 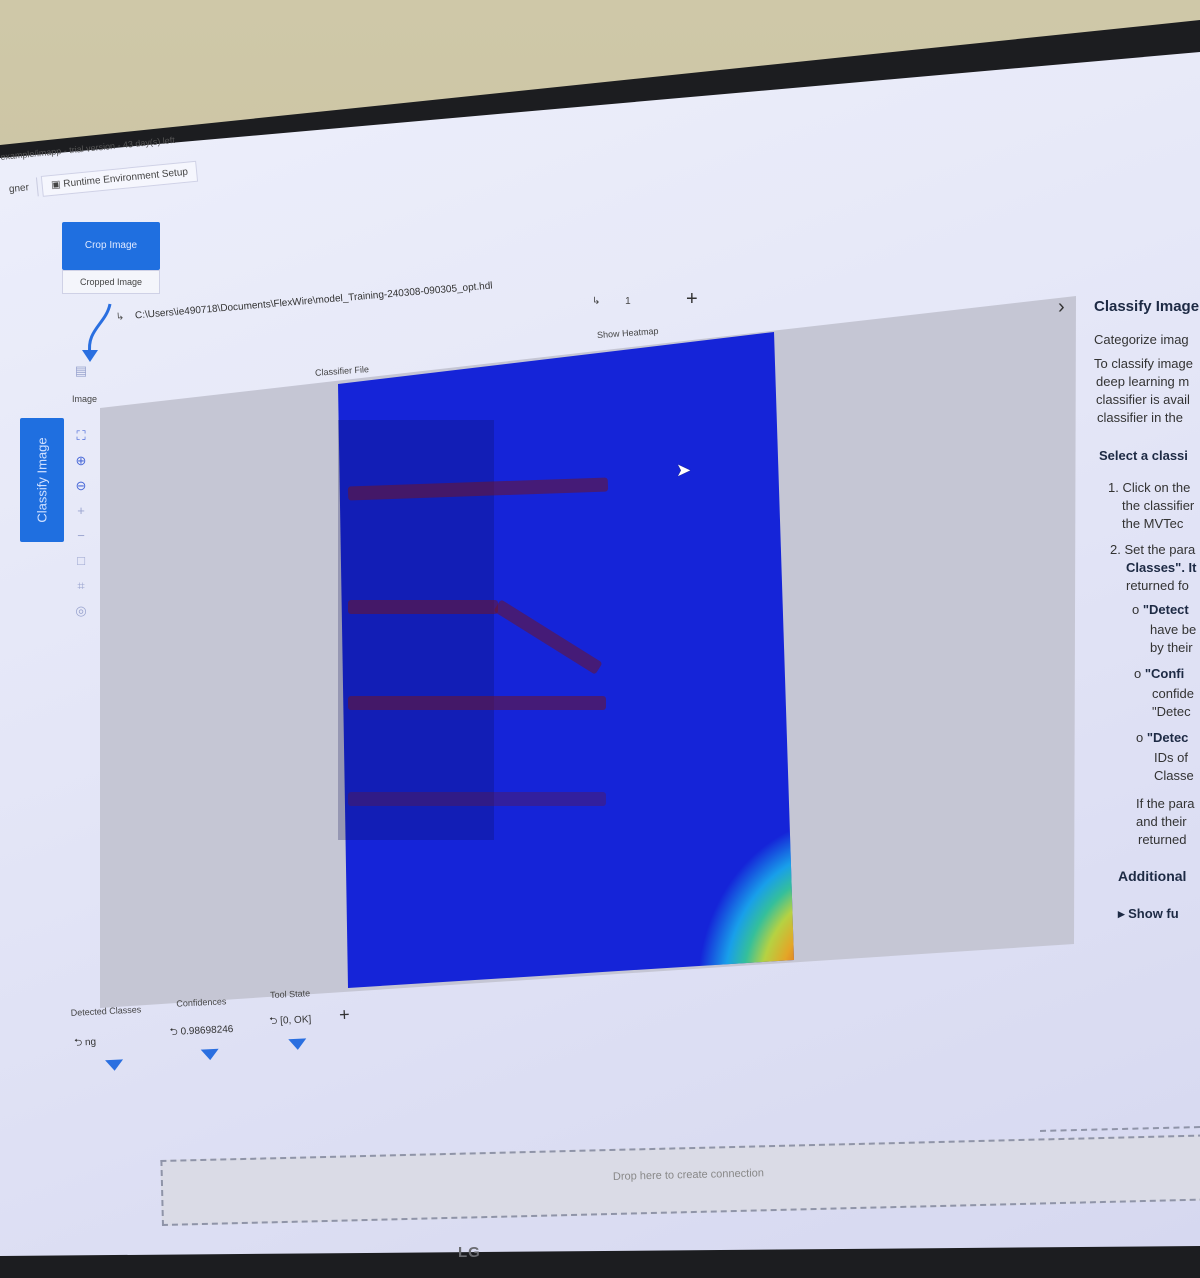 What do you see at coordinates (19, 188) in the screenshot?
I see `tab-designer: gner` at bounding box center [19, 188].